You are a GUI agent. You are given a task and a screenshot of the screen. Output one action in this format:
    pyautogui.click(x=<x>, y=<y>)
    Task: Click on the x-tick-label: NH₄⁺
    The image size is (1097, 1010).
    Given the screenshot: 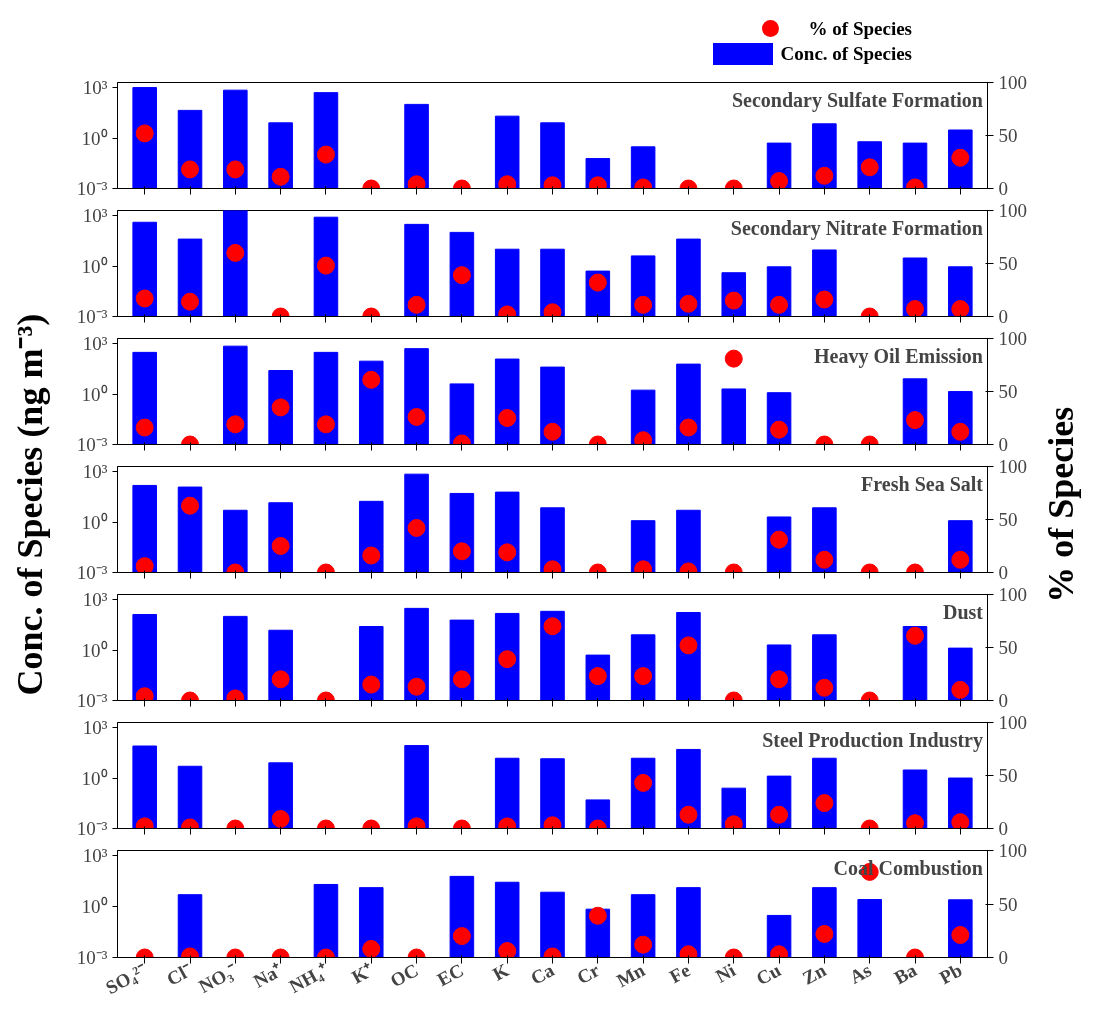 What is the action you would take?
    pyautogui.click(x=308, y=977)
    